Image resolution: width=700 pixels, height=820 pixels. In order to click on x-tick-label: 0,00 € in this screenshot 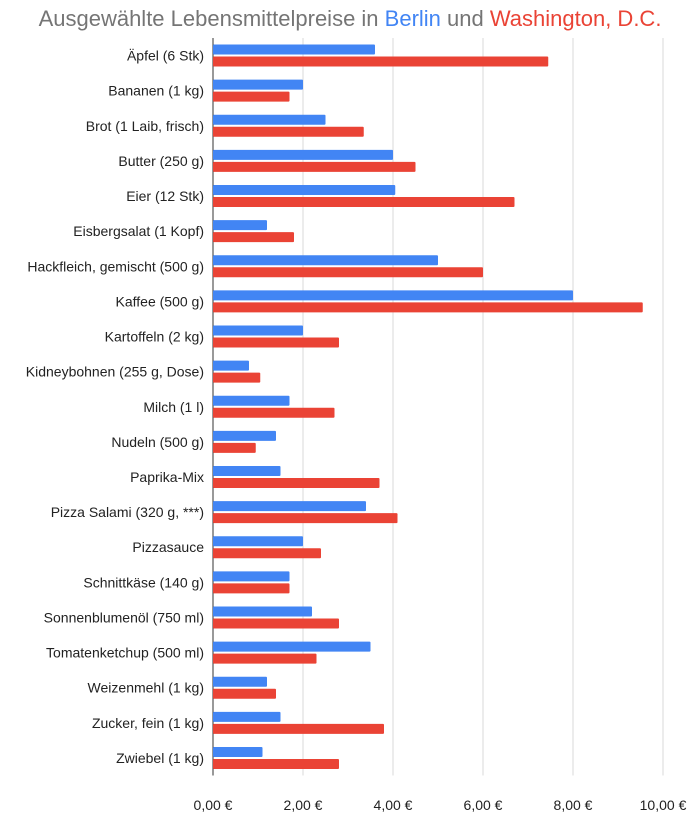, I will do `click(213, 805)`.